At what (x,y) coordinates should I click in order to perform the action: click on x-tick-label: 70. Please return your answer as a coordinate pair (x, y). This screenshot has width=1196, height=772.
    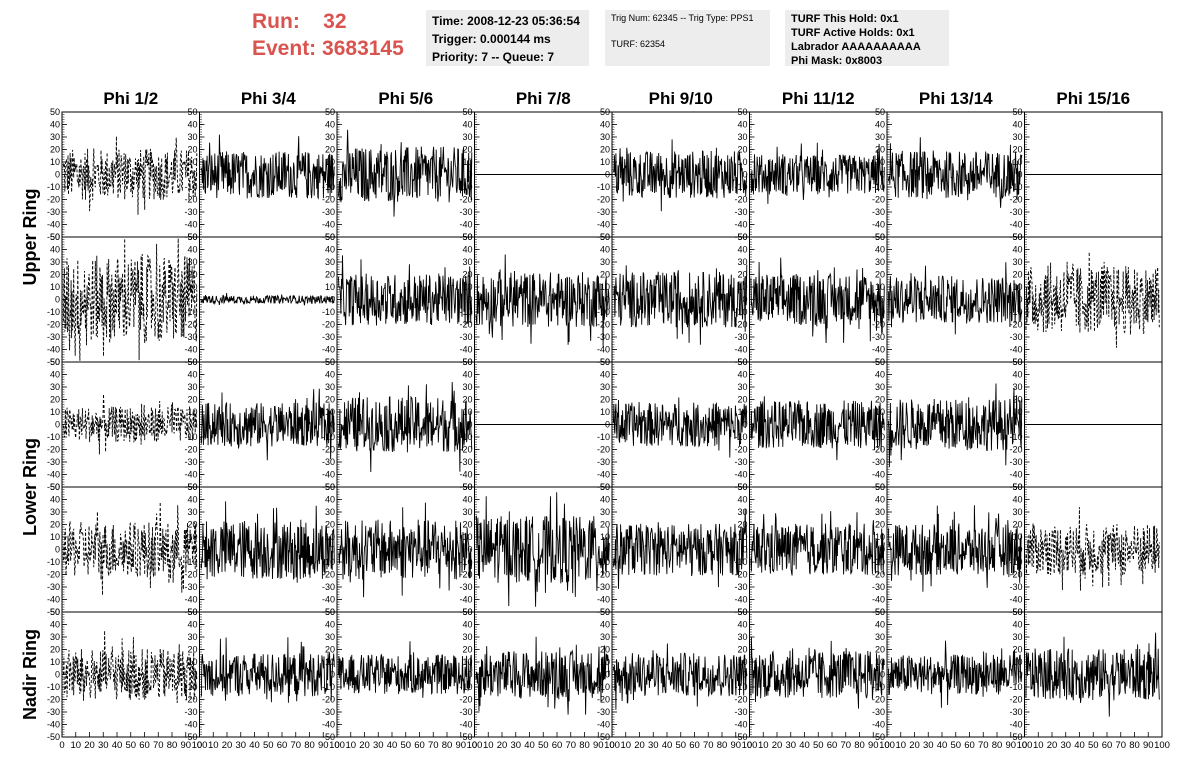
    Looking at the image, I should click on (158, 745).